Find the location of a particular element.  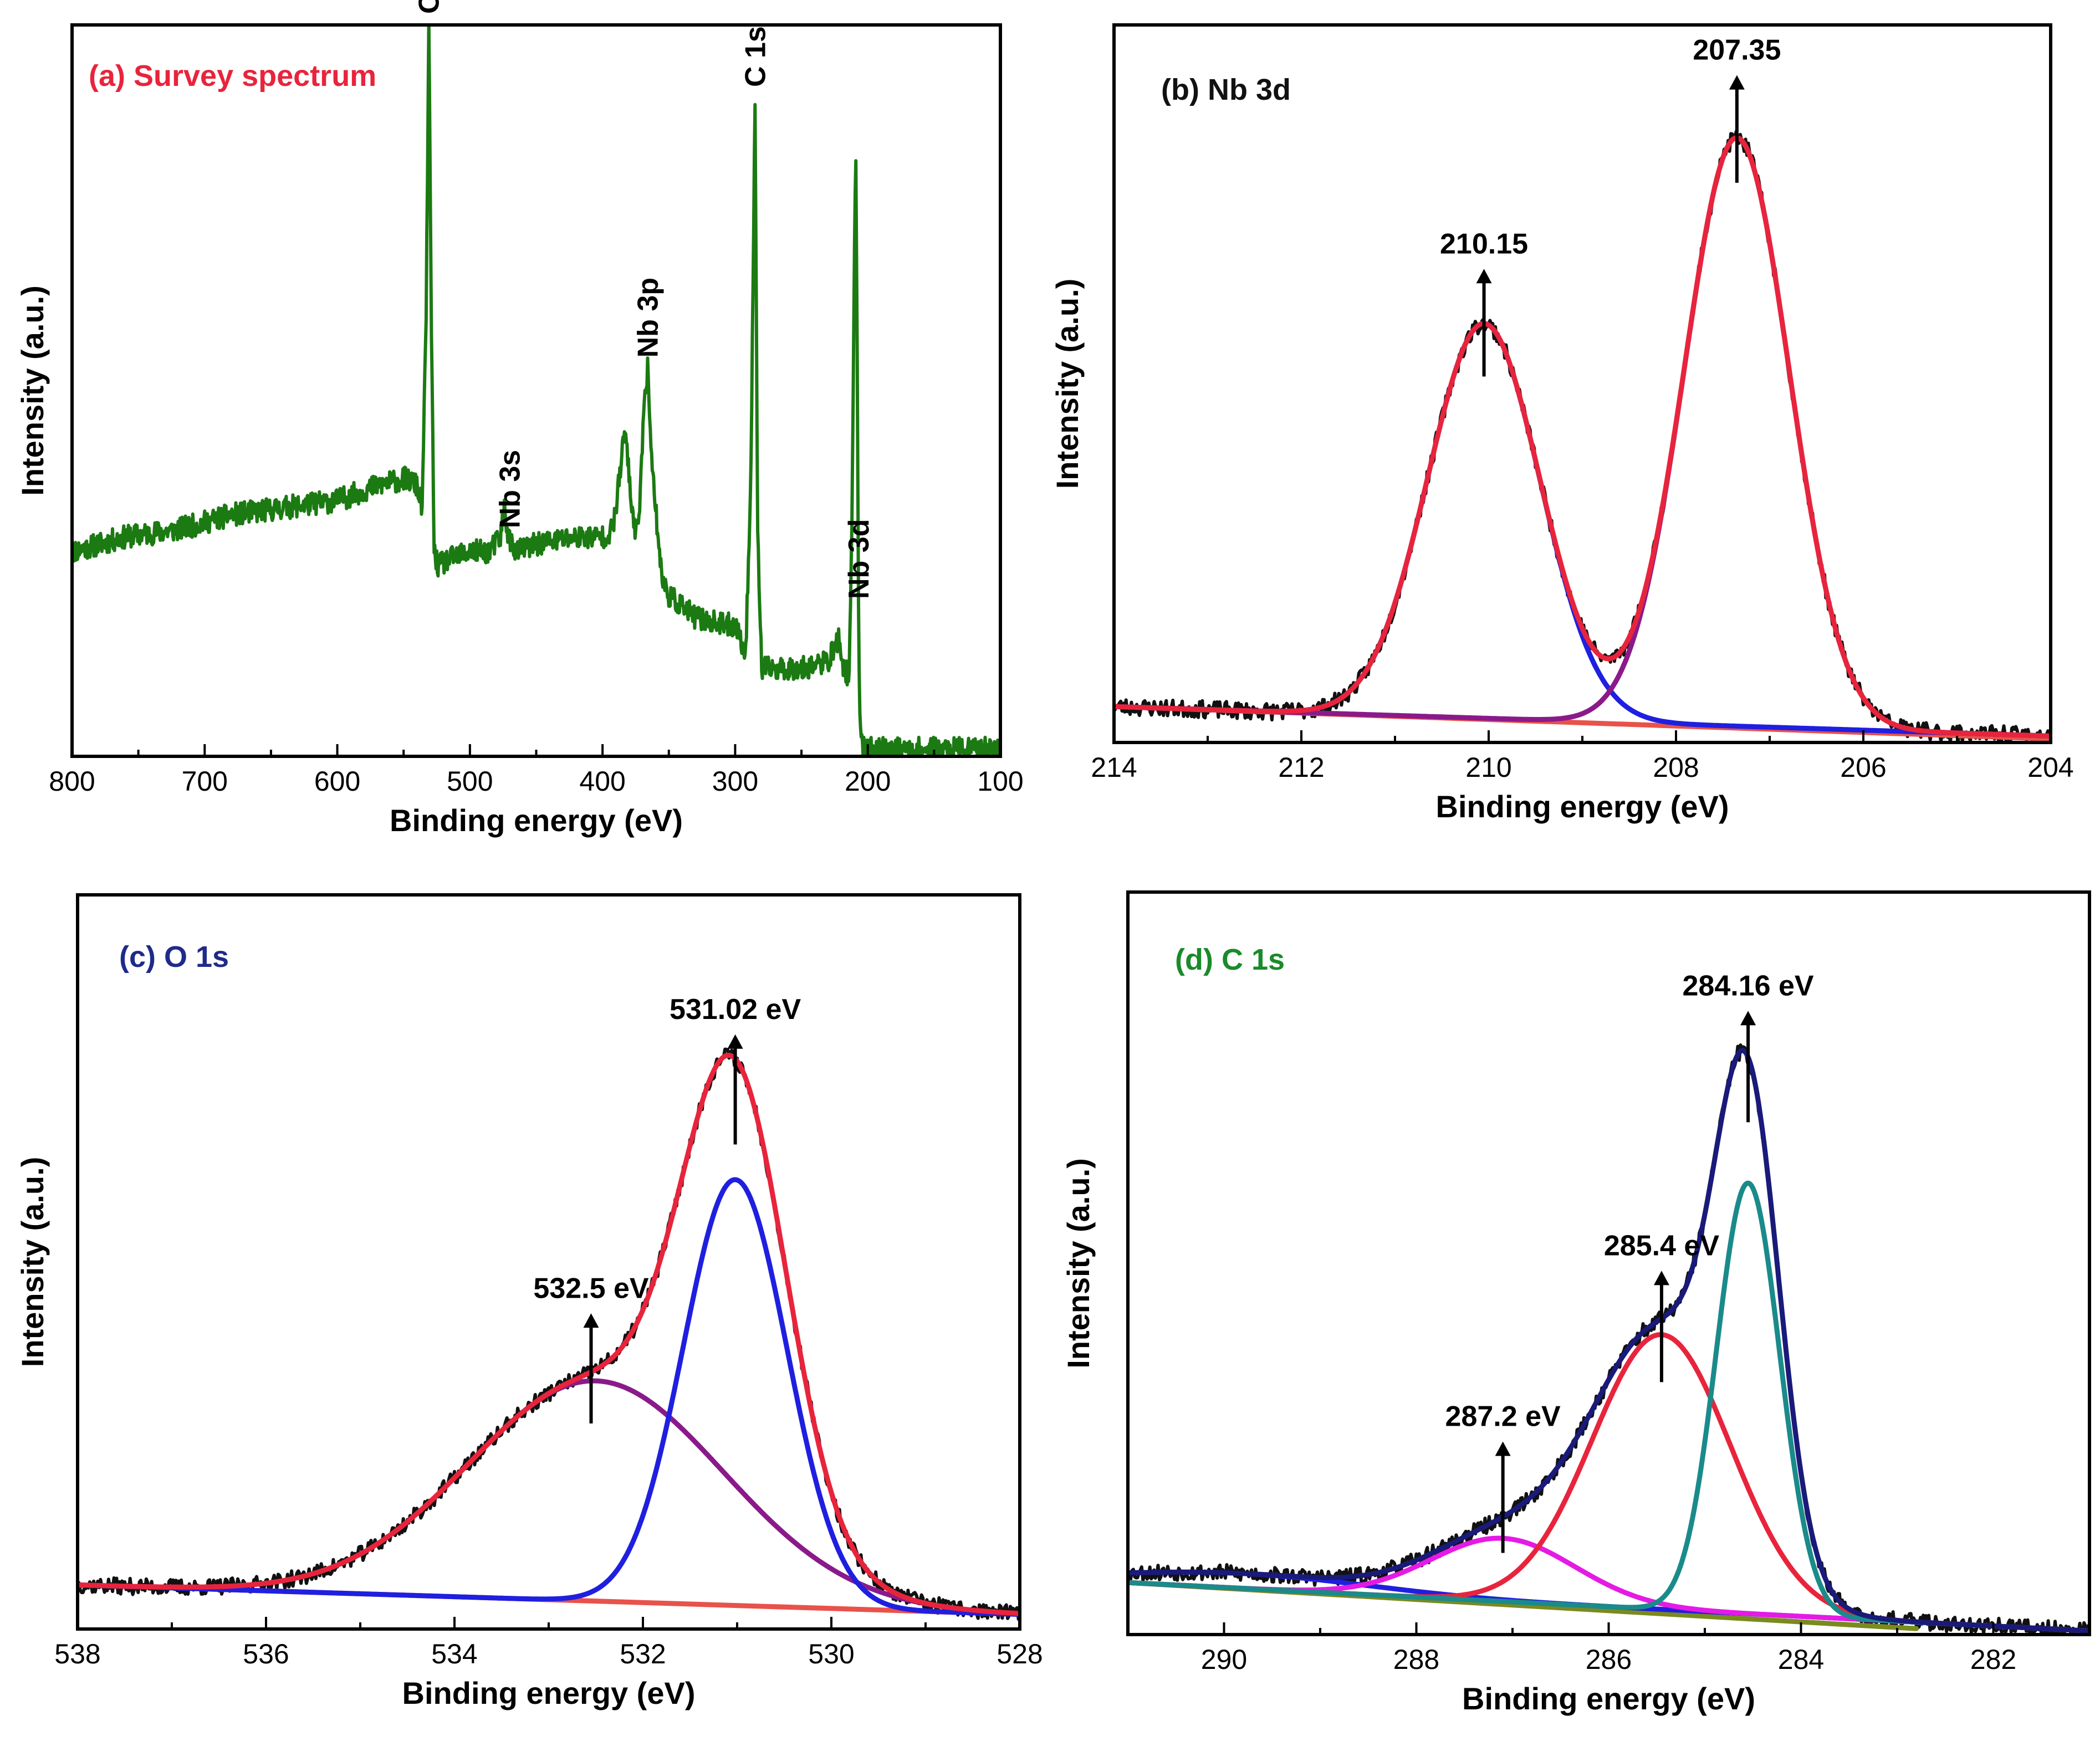

x-tick-label: 536 is located at coordinates (266, 1653).